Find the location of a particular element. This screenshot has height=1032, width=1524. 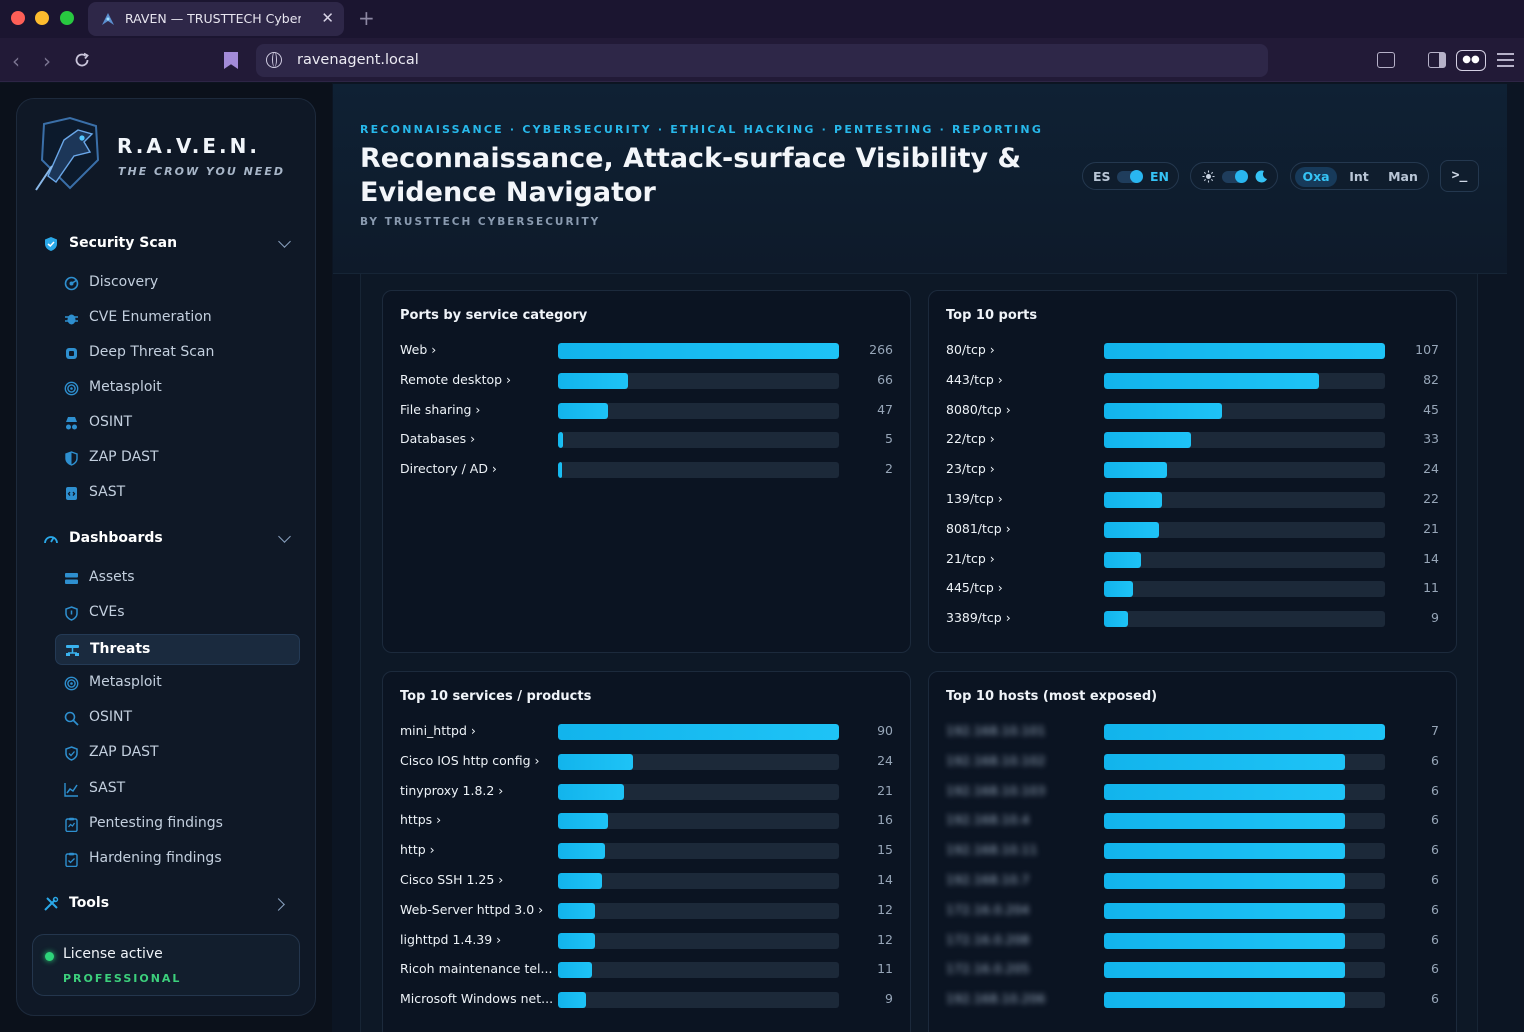

bar-label: Cisco IOS http config › is located at coordinates (470, 760).